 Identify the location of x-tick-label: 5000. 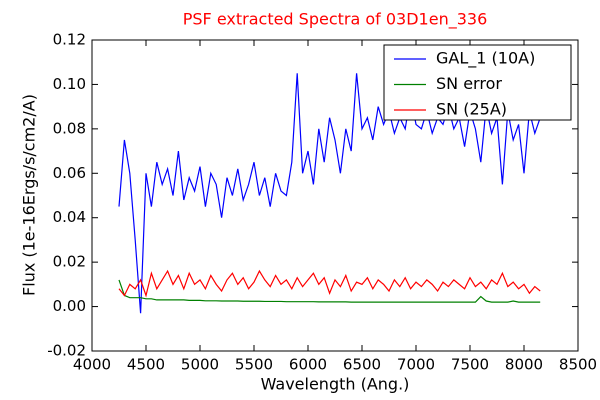
(200, 365).